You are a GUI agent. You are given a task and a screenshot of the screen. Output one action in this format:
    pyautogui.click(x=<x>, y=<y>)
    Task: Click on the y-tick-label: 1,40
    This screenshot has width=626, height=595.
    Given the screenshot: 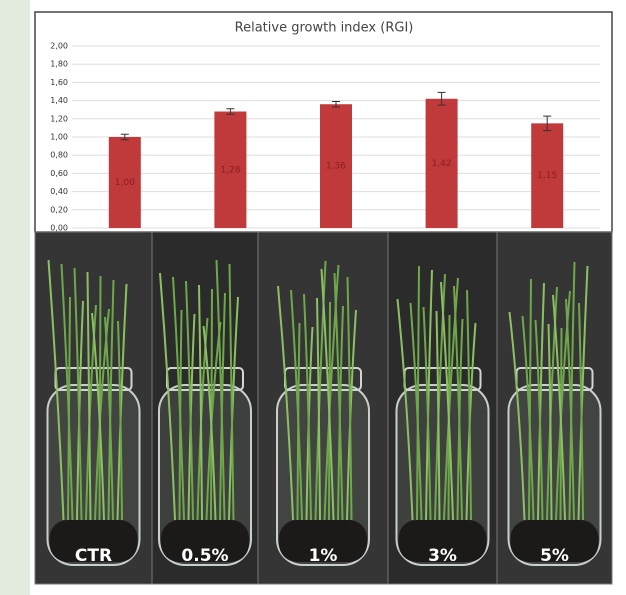 What is the action you would take?
    pyautogui.click(x=59, y=100)
    